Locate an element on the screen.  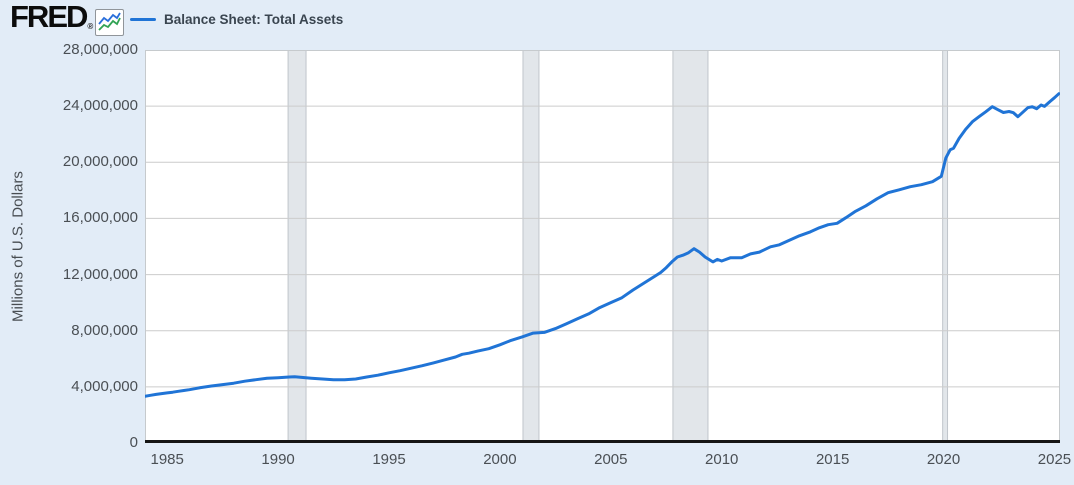
x-tick-label: 2015 is located at coordinates (832, 459).